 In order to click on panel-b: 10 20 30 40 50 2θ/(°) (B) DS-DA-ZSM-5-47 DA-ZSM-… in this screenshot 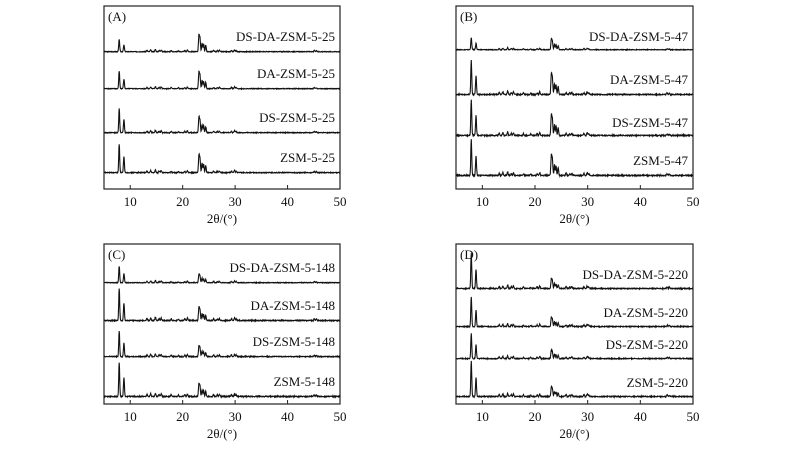, I will do `click(577, 115)`.